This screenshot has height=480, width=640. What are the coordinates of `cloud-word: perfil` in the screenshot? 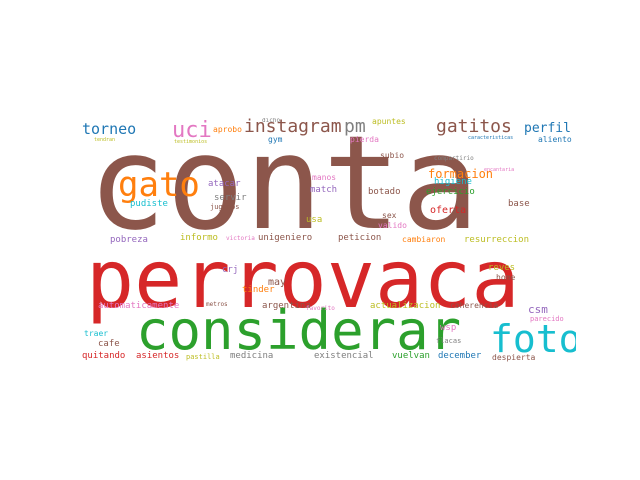 It's located at (547, 128).